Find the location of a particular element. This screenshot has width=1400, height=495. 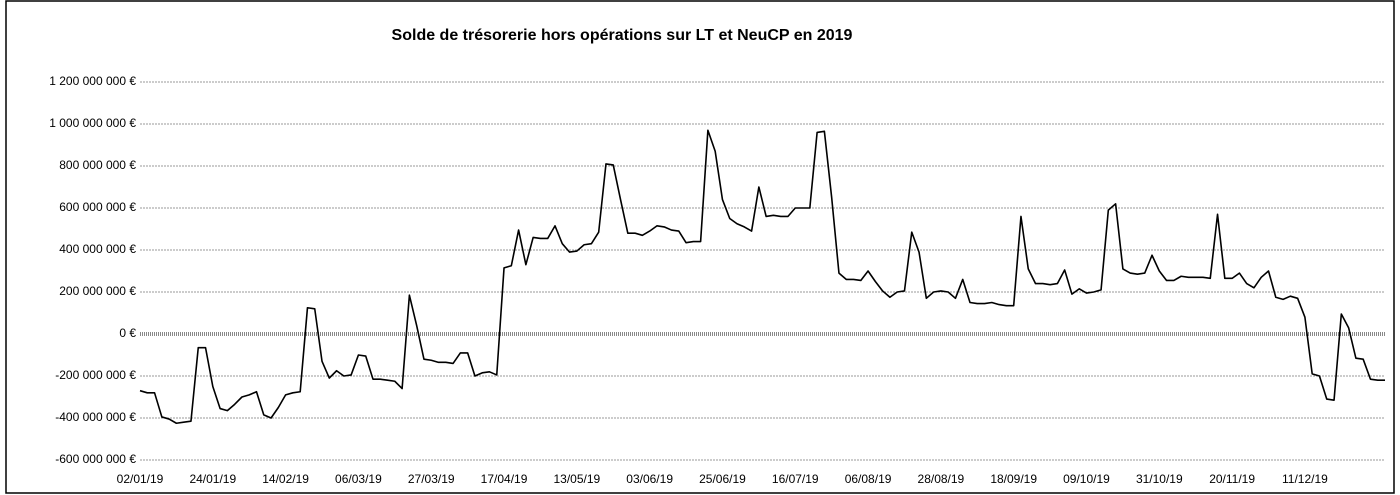

x-tick-label: 27/03/19 is located at coordinates (431, 479).